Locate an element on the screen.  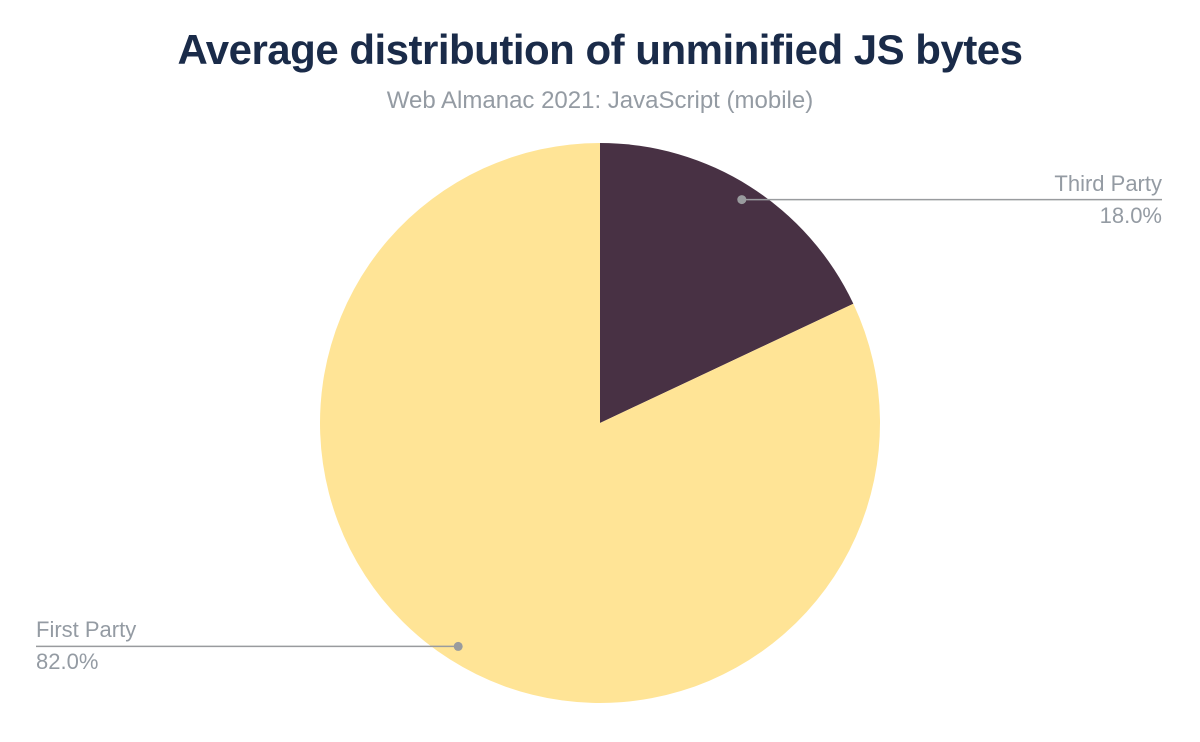
slice-label-third-party: Third Party is located at coordinates (1108, 183).